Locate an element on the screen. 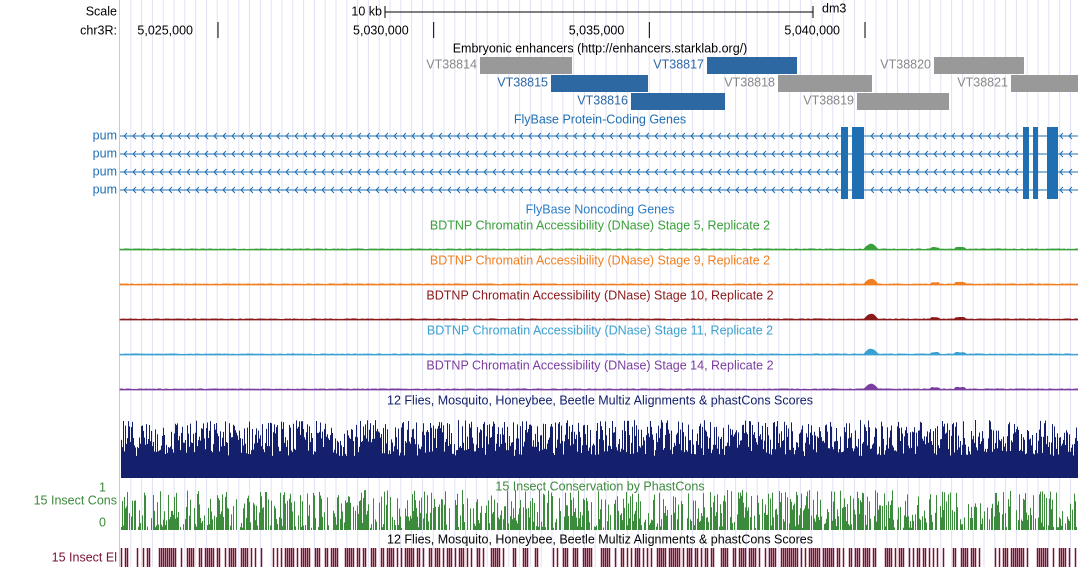  enhancer-label: VT38815 is located at coordinates (522, 82).